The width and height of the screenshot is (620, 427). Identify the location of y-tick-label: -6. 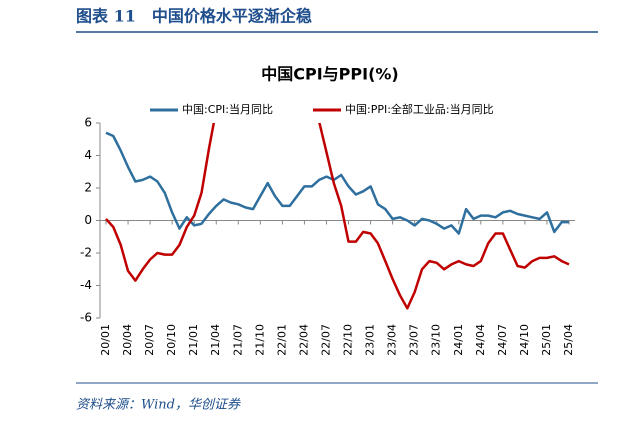
(86, 318).